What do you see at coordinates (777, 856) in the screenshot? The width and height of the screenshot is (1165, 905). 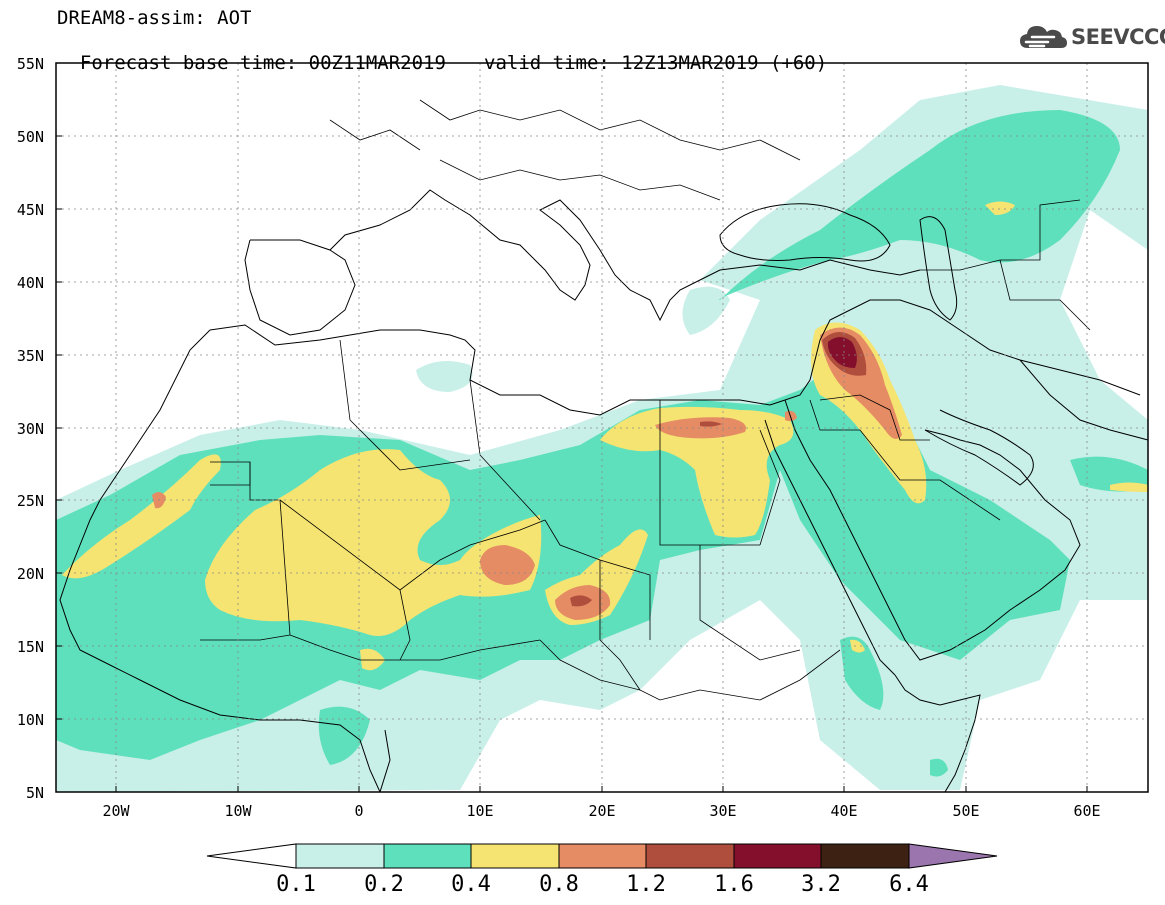 I see `colorbar-bin-1.6-3.2` at bounding box center [777, 856].